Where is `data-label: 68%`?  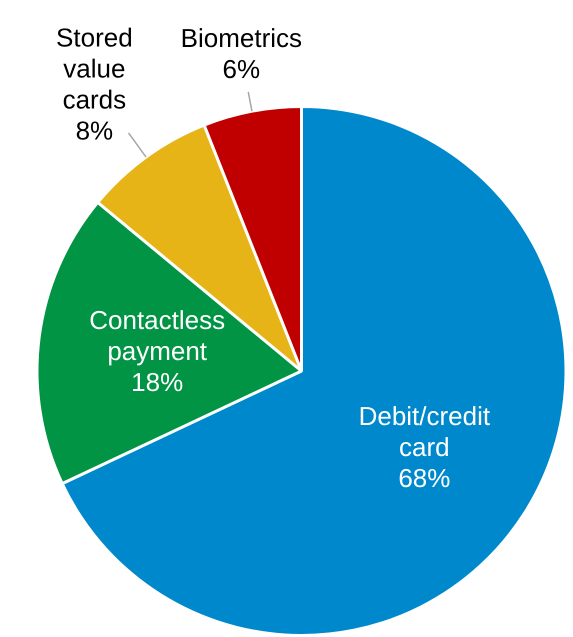
data-label: 68% is located at coordinates (424, 478).